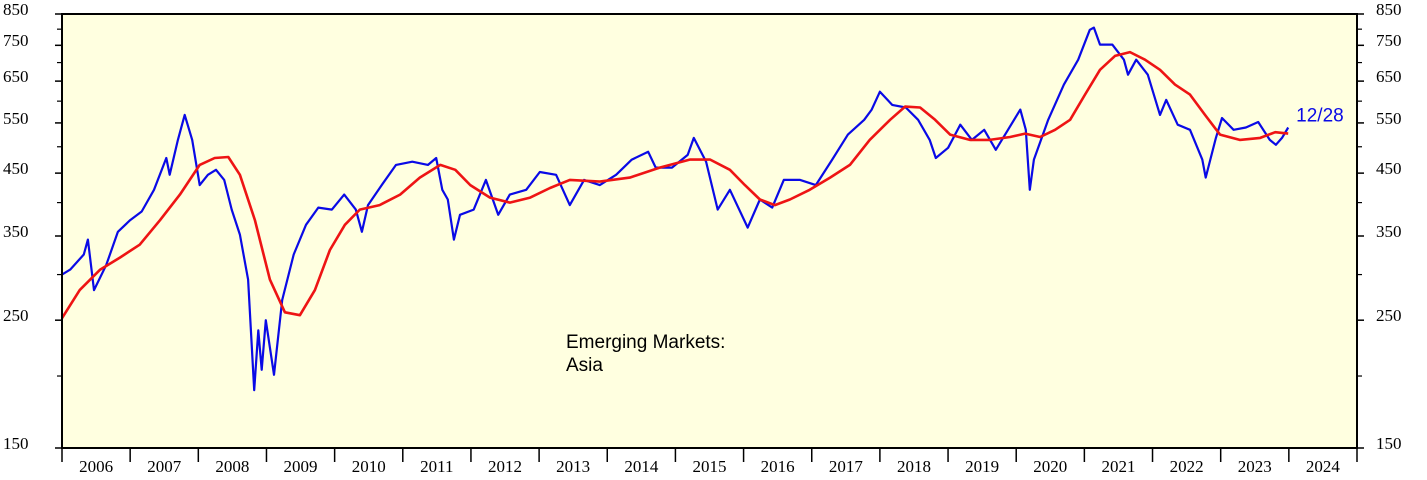 The height and width of the screenshot is (480, 1427). What do you see at coordinates (1389, 40) in the screenshot?
I see `y2-tick-label: 750` at bounding box center [1389, 40].